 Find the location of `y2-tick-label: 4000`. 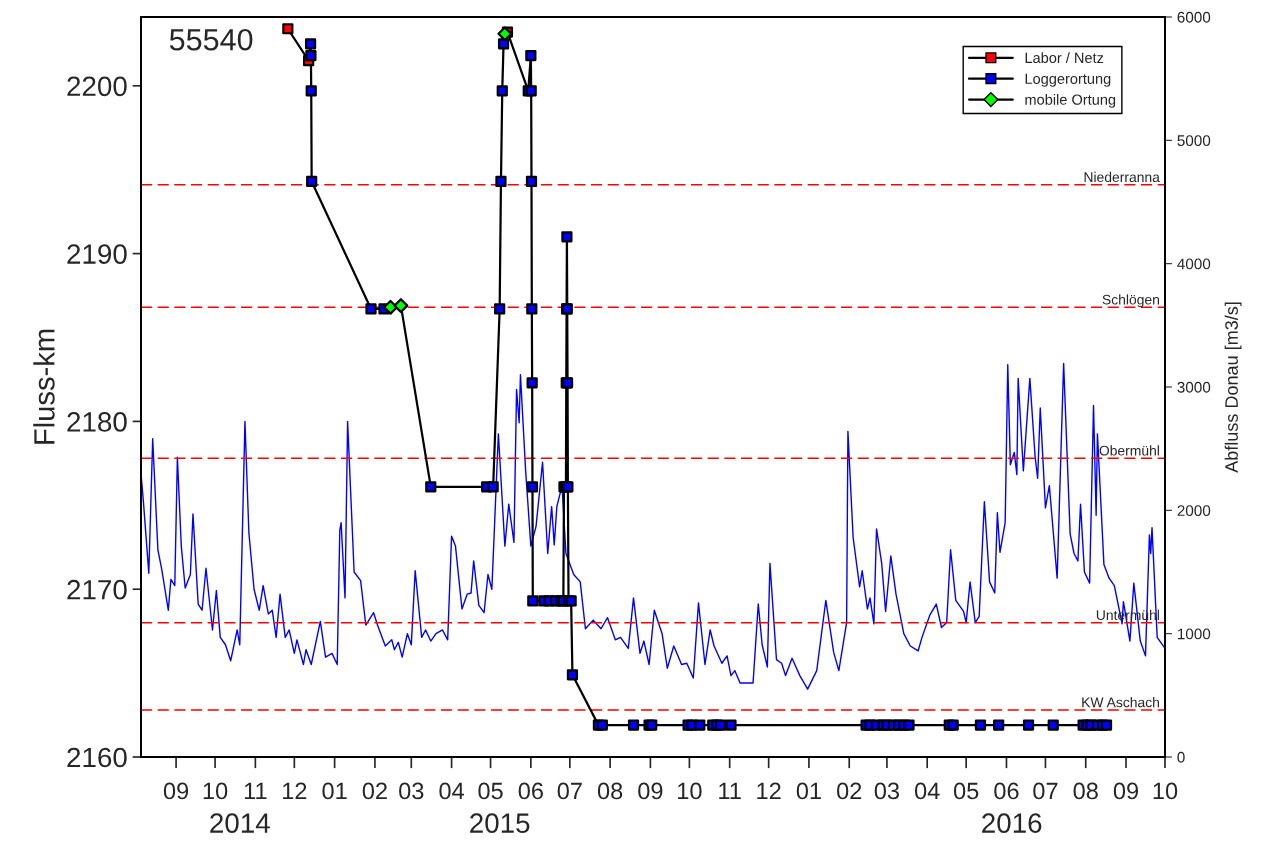

y2-tick-label: 4000 is located at coordinates (1194, 264).